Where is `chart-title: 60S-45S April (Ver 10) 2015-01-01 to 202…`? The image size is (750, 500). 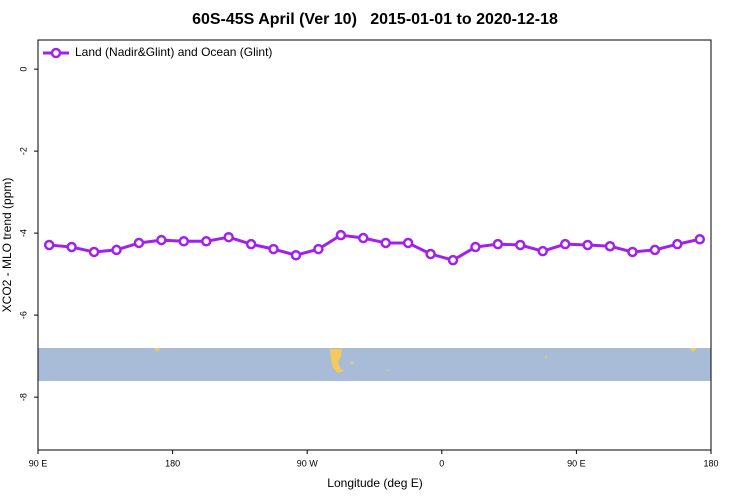 chart-title: 60S-45S April (Ver 10) 2015-01-01 to 202… is located at coordinates (375, 19).